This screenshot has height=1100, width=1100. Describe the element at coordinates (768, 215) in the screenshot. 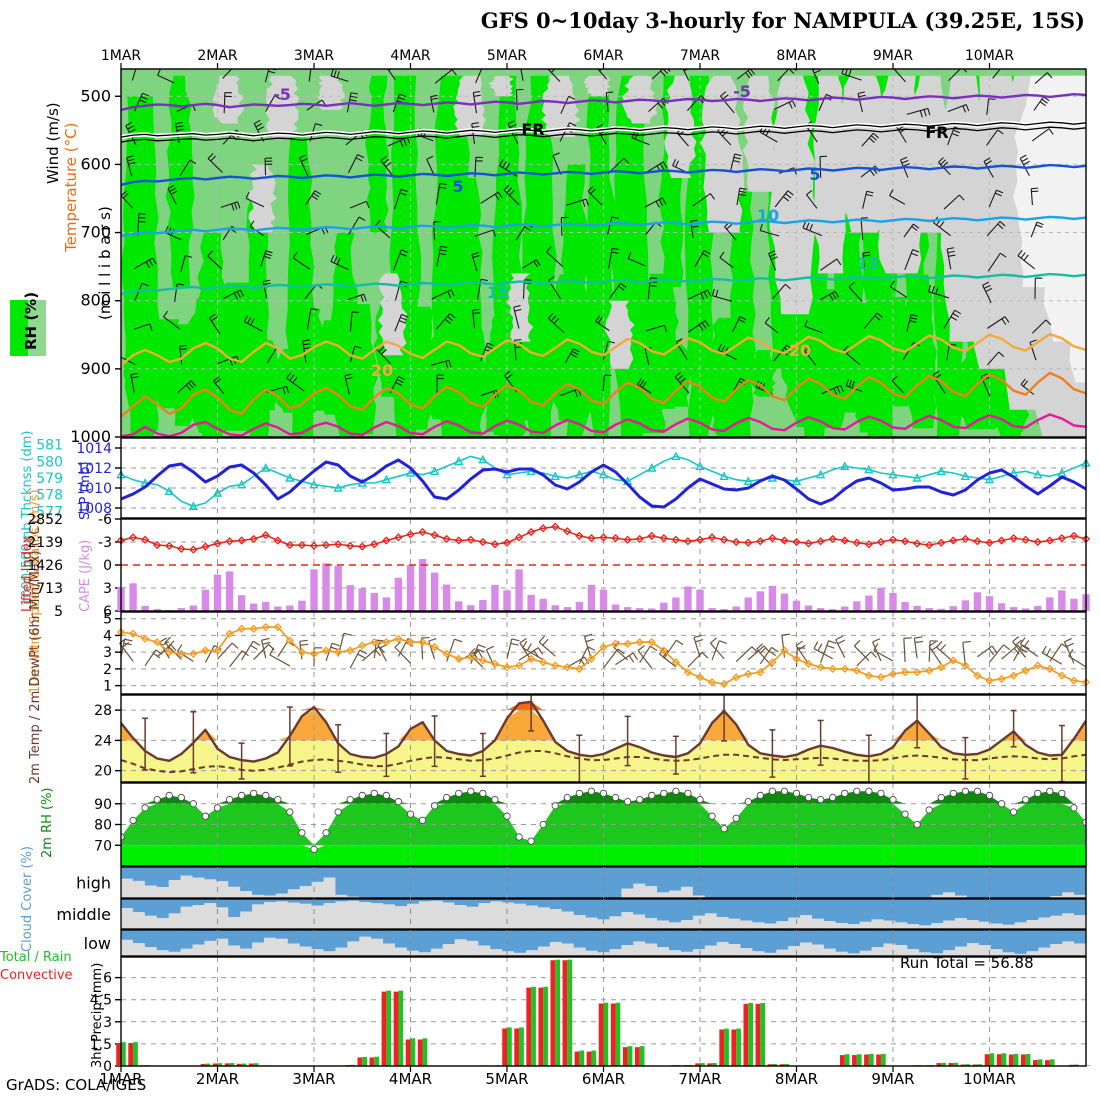

I see `contour-label: 10` at that location.